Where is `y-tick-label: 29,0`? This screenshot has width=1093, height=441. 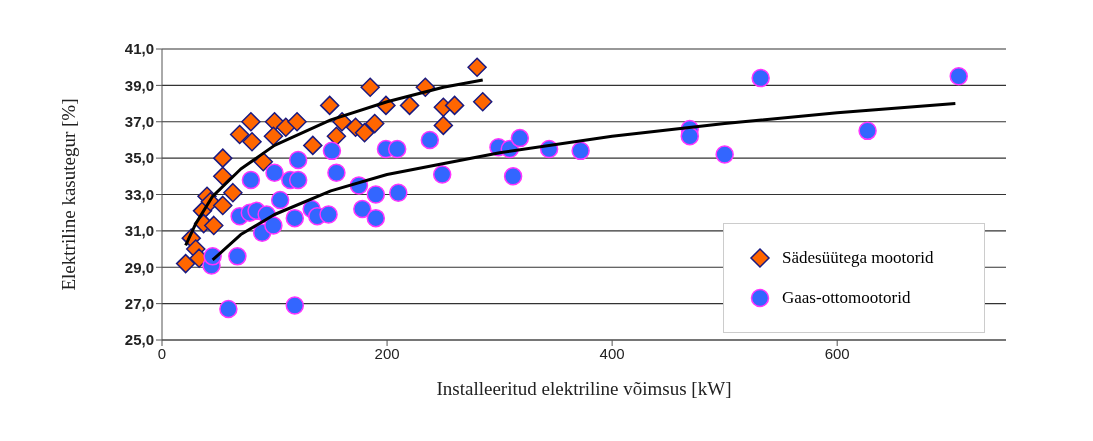
y-tick-label: 29,0 is located at coordinates (139, 267).